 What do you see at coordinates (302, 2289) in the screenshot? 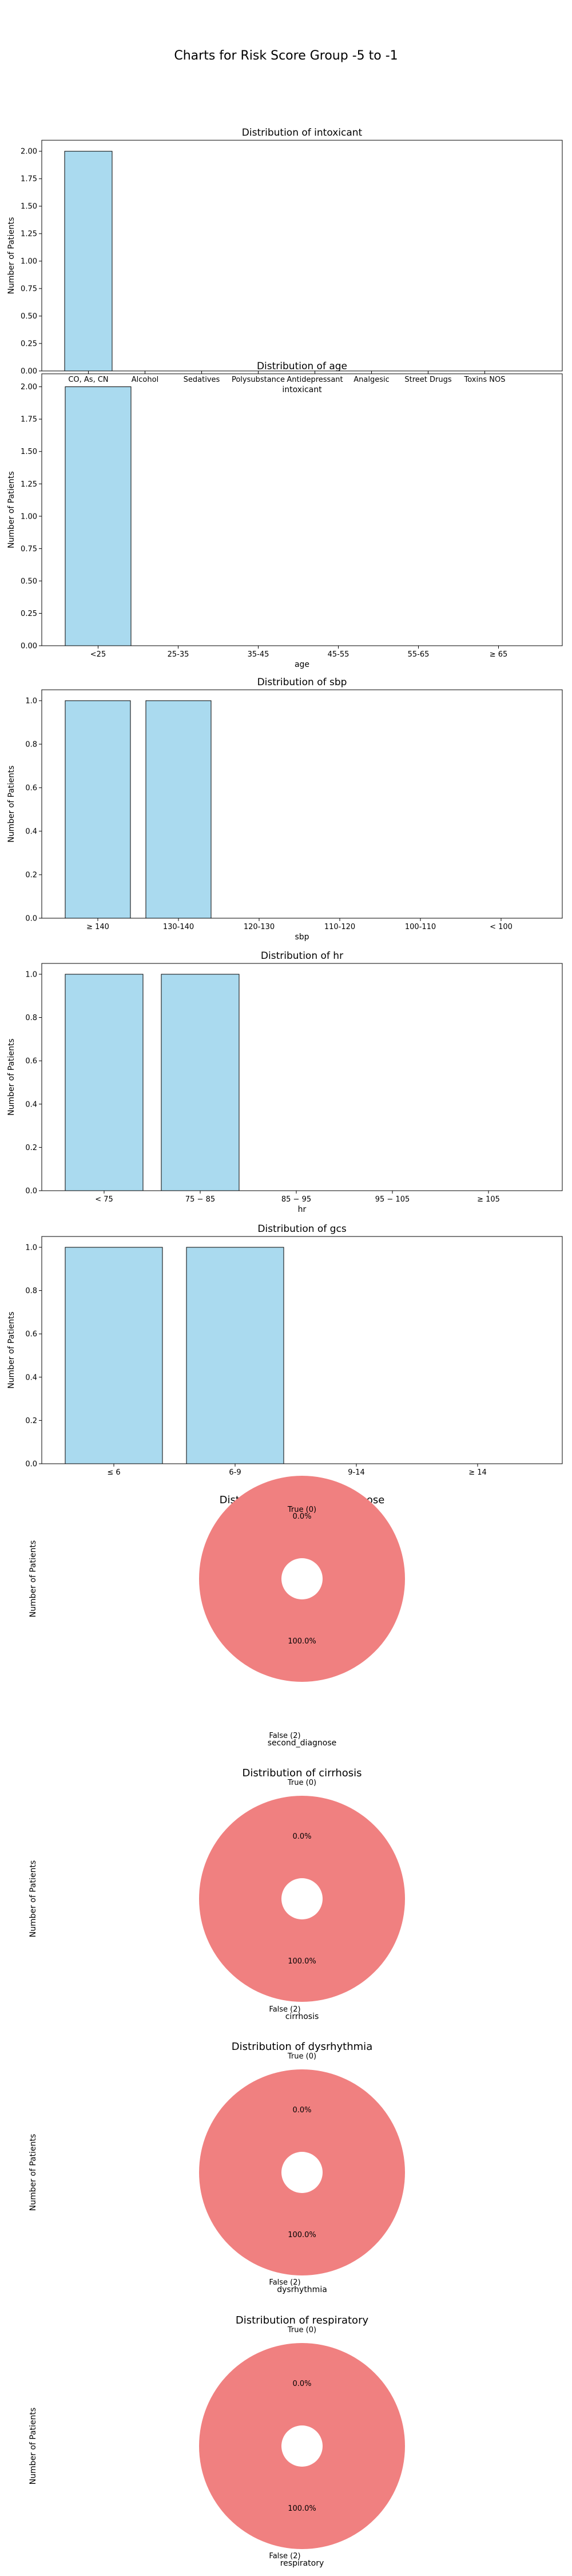
I see `x-axis-label: dysrhythmia` at bounding box center [302, 2289].